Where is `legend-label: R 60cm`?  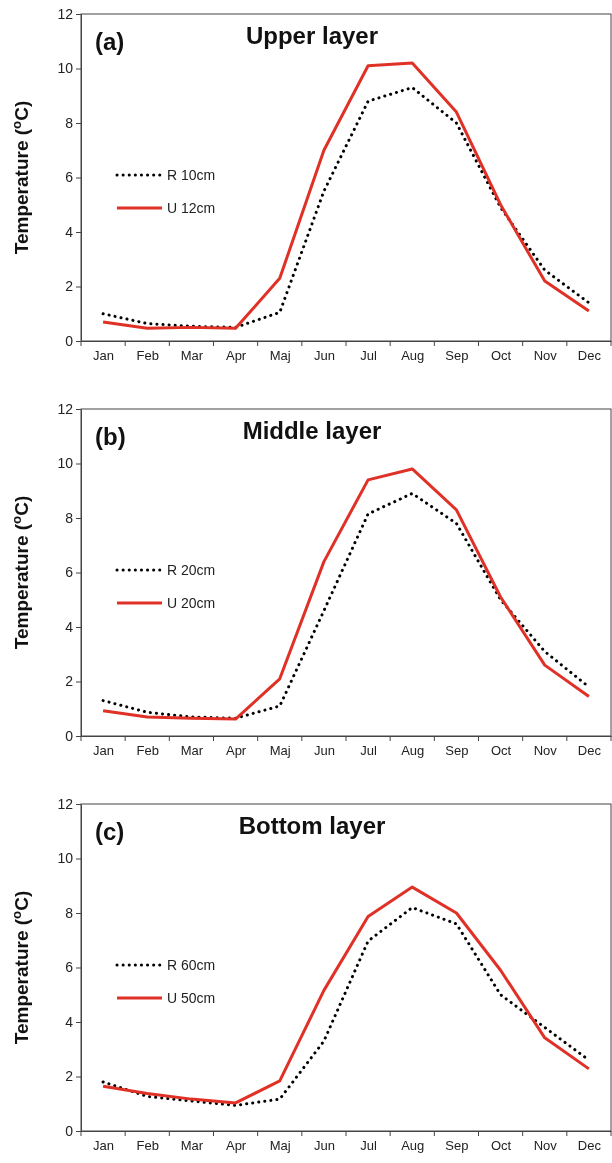
legend-label: R 60cm is located at coordinates (191, 965).